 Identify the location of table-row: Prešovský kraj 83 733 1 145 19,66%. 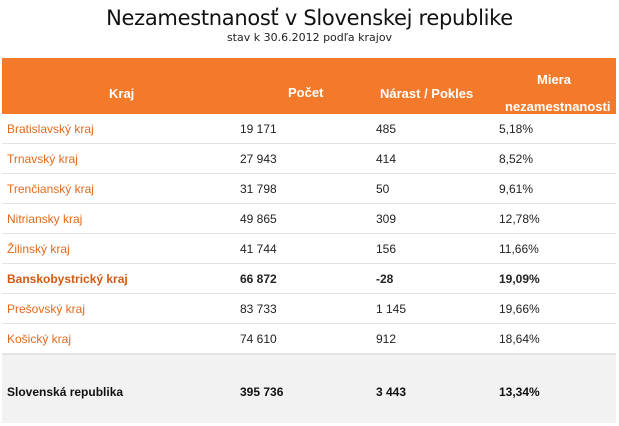
(309, 309).